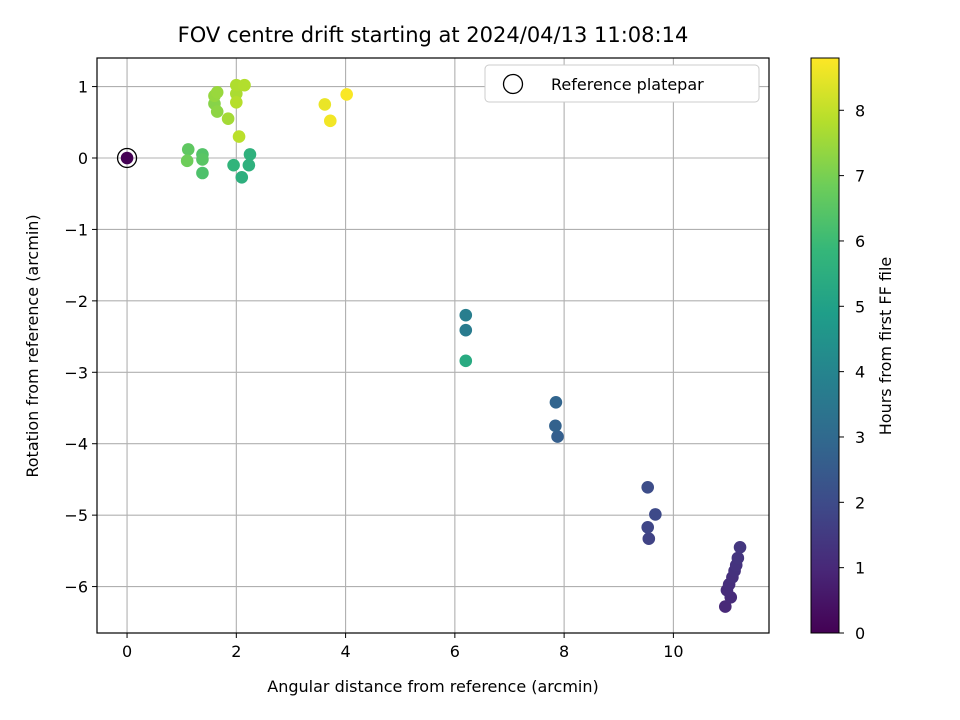 This screenshot has height=720, width=960. Describe the element at coordinates (345, 651) in the screenshot. I see `x-tick-label: 4` at that location.